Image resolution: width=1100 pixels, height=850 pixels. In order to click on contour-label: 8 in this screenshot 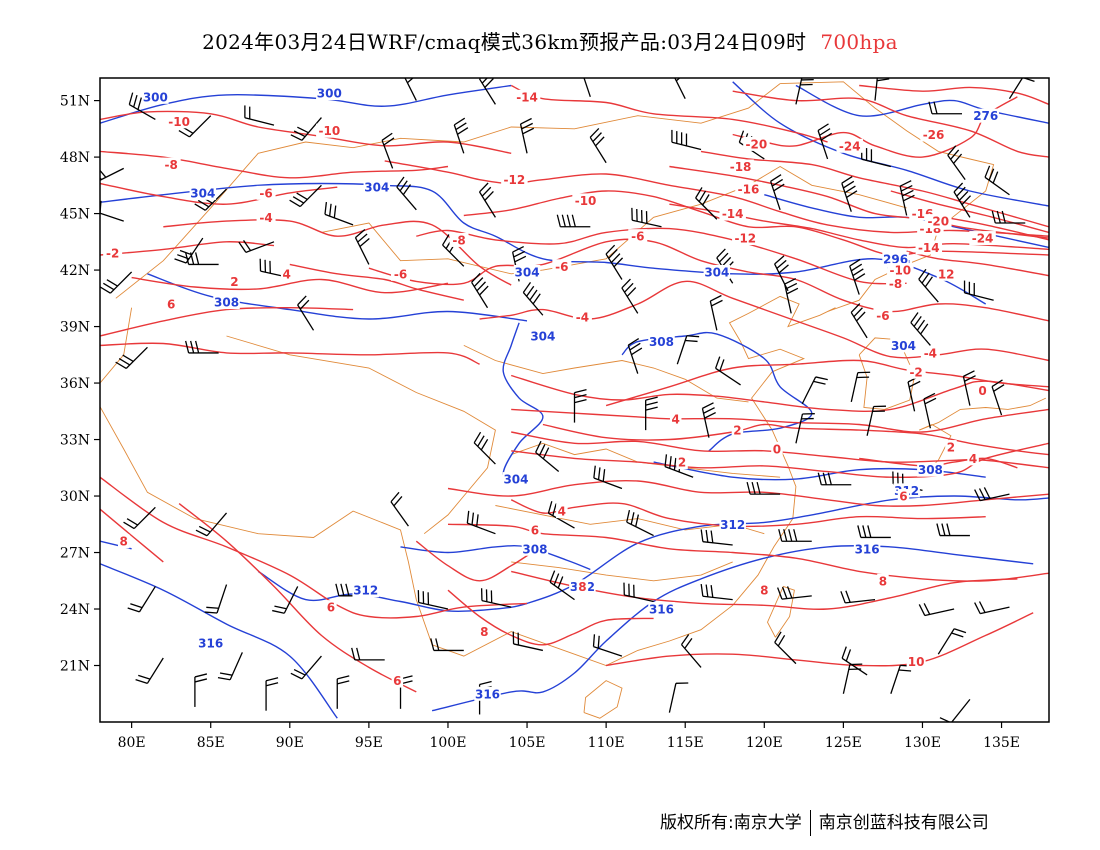, I will do `click(582, 587)`.